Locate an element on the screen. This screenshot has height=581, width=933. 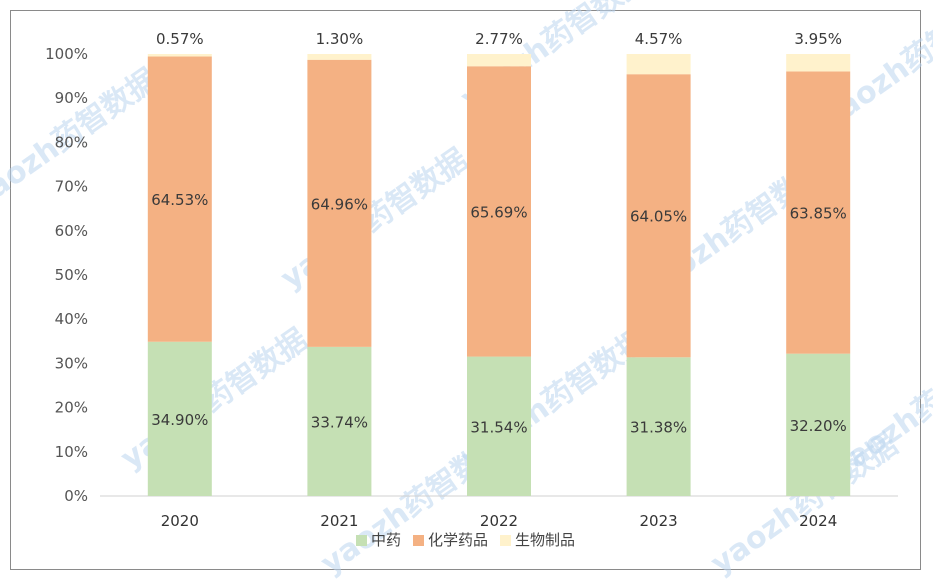
y-tick-label: 50% is located at coordinates (71, 275).